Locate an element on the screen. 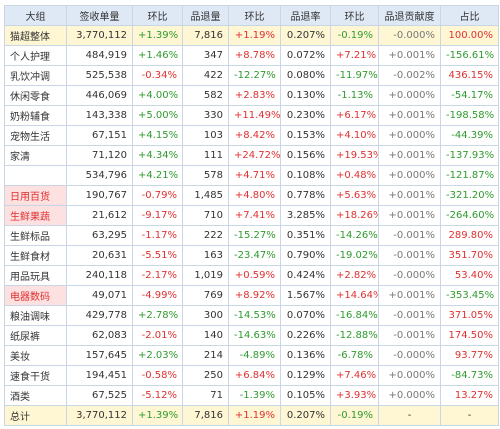 The image size is (500, 429). value-cell: -5.12% is located at coordinates (157, 395).